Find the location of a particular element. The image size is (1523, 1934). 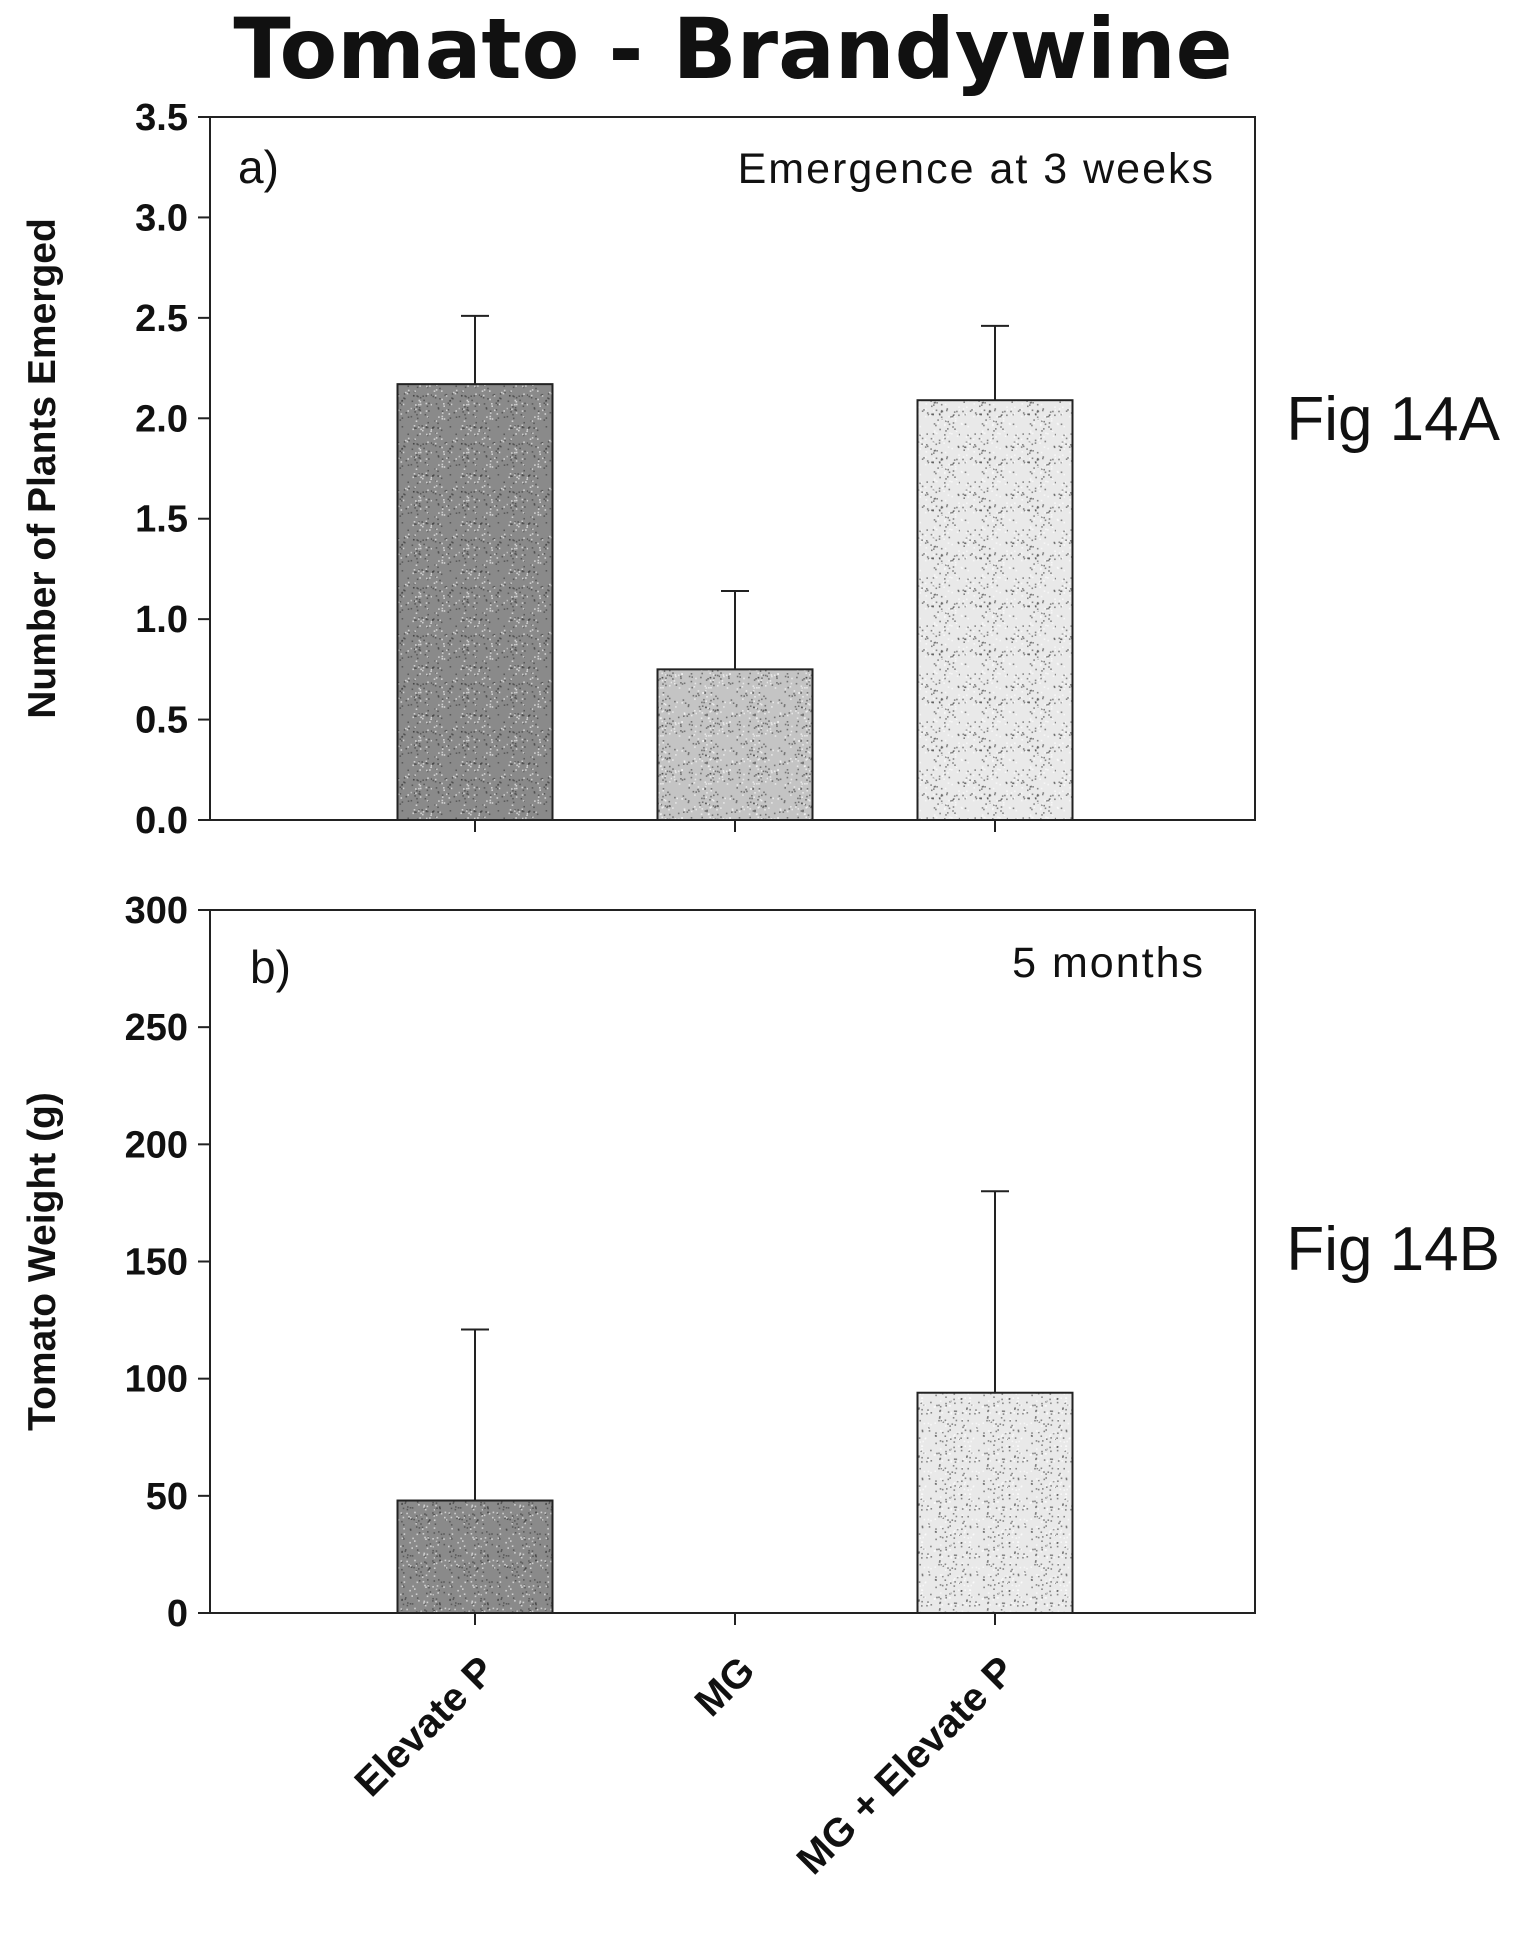

y-tick-label: 50 is located at coordinates (167, 1497).